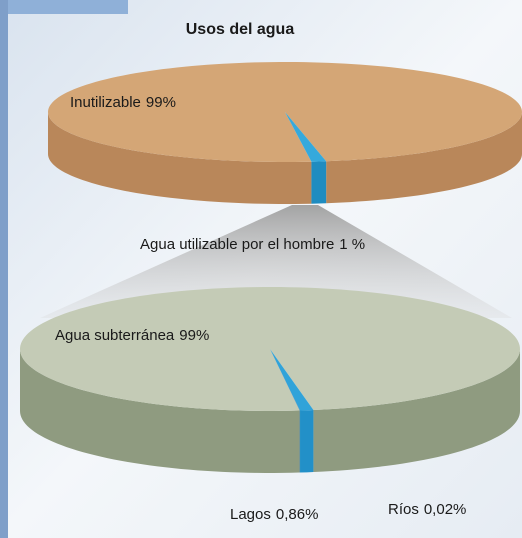 The image size is (522, 538). I want to click on slice-category: Agua utilizable por el hombre, so click(237, 244).